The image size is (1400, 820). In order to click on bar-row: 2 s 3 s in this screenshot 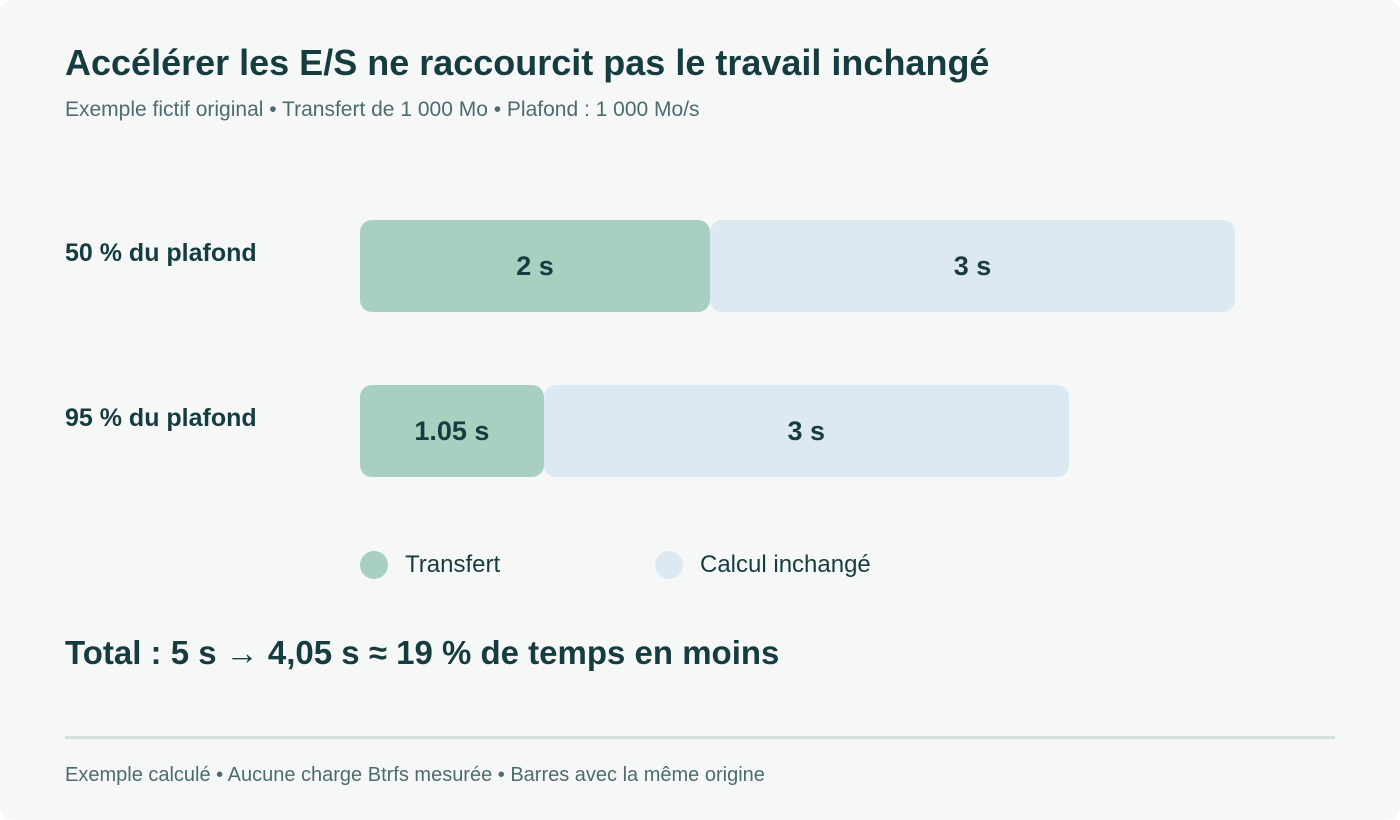, I will do `click(797, 266)`.